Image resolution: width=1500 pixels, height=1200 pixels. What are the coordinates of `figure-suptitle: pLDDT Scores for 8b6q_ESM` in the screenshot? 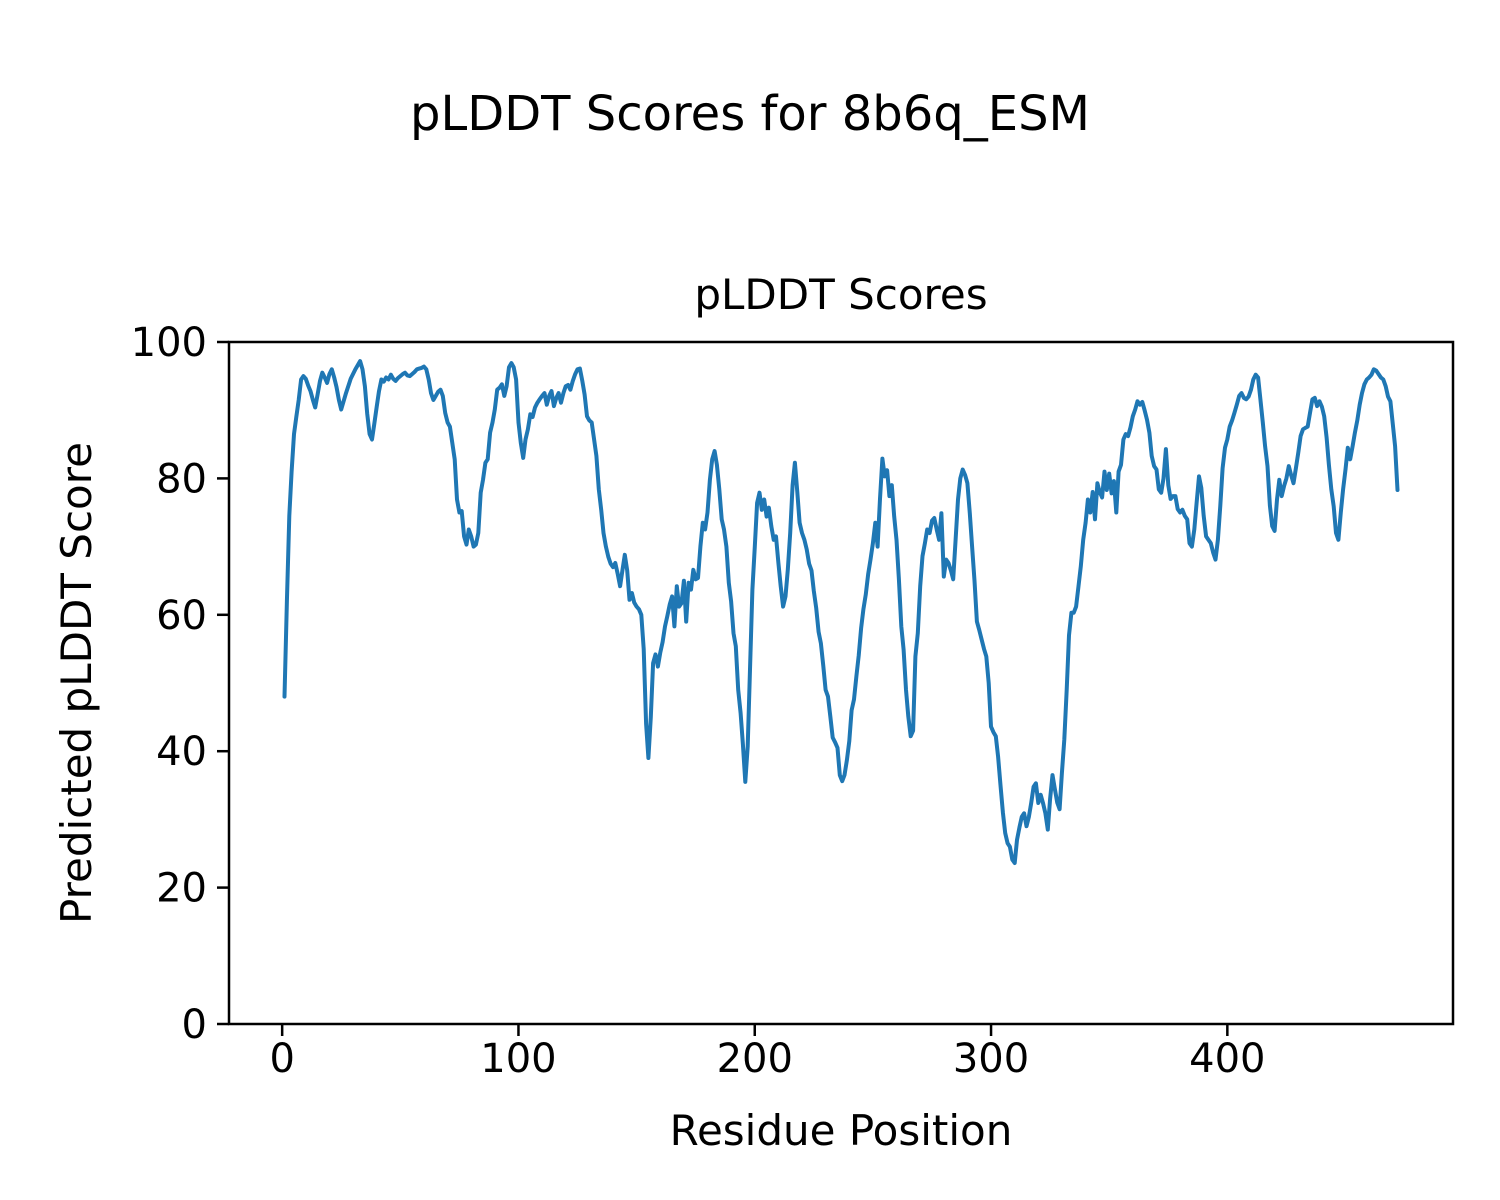 It's located at (750, 114).